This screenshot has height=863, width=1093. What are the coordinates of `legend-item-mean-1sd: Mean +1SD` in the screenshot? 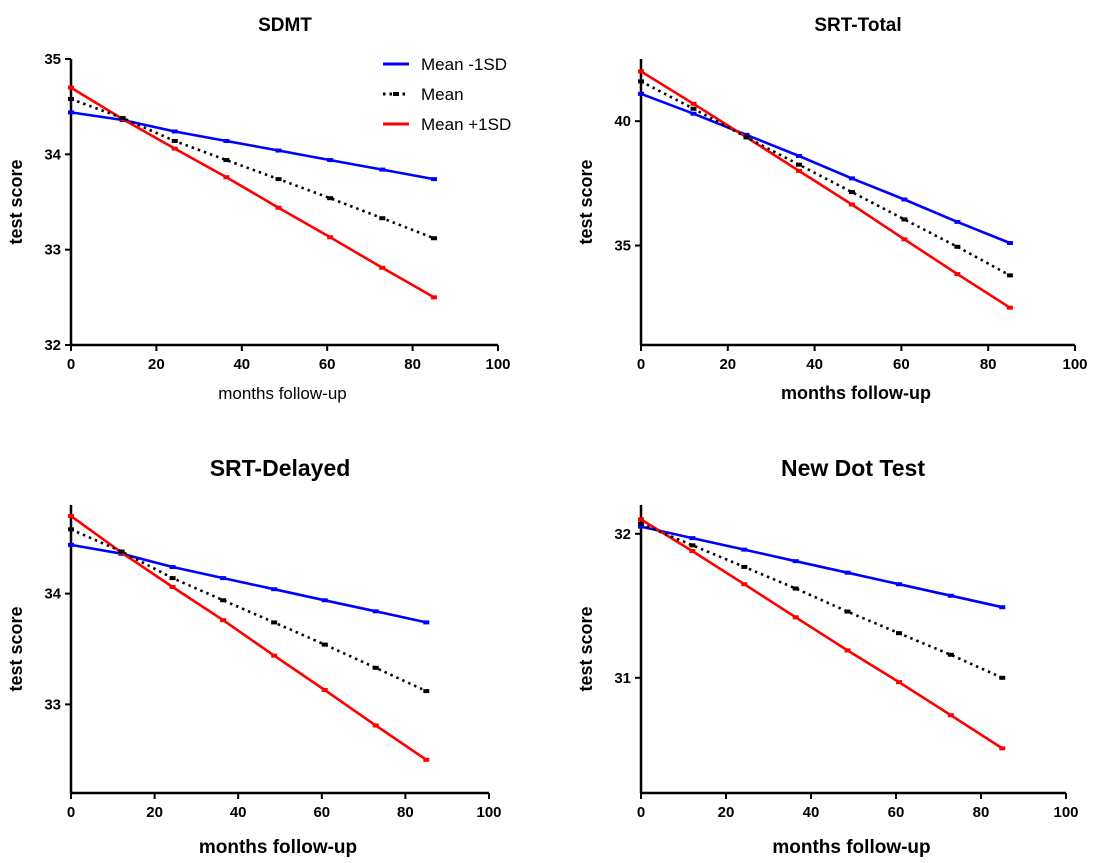 It's located at (447, 124).